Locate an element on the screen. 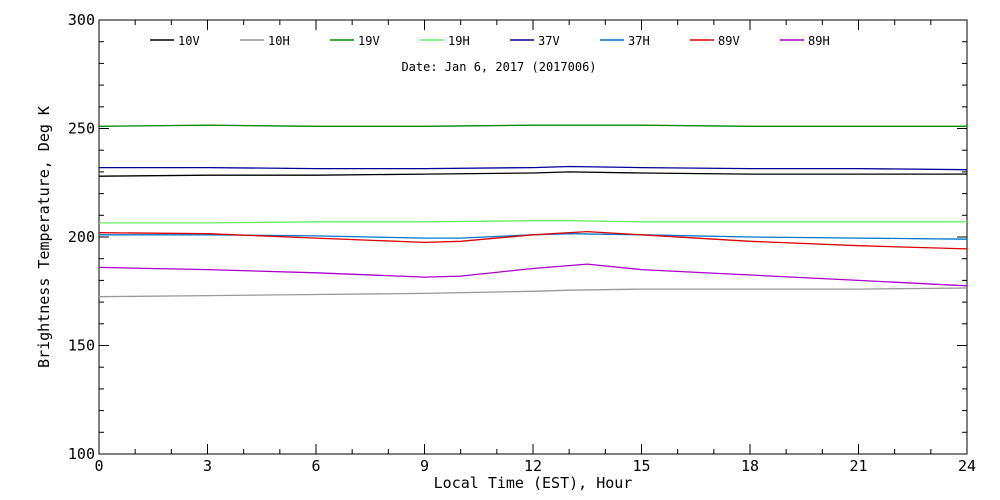 This screenshot has height=500, width=1000. series-line-19h is located at coordinates (533, 222).